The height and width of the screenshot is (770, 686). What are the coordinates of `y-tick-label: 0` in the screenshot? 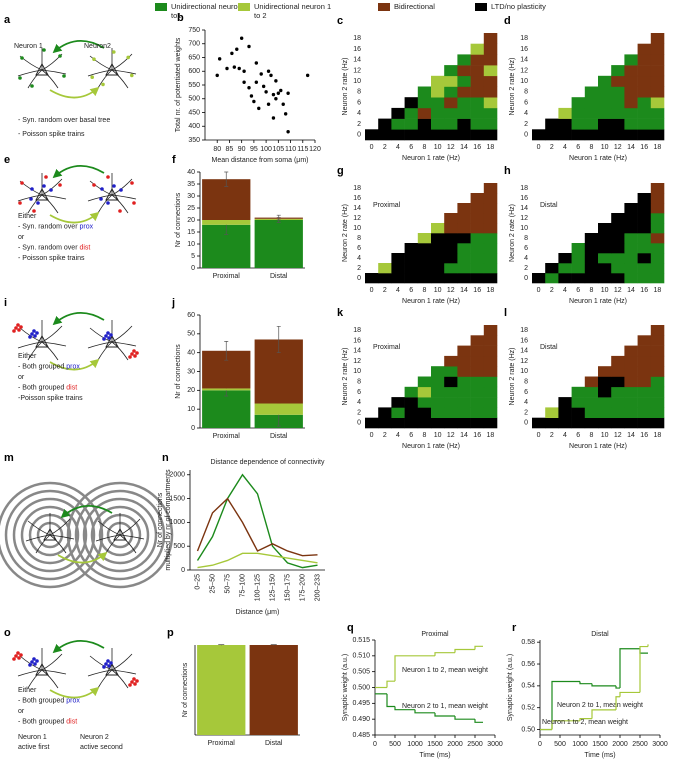 It's located at (193, 428).